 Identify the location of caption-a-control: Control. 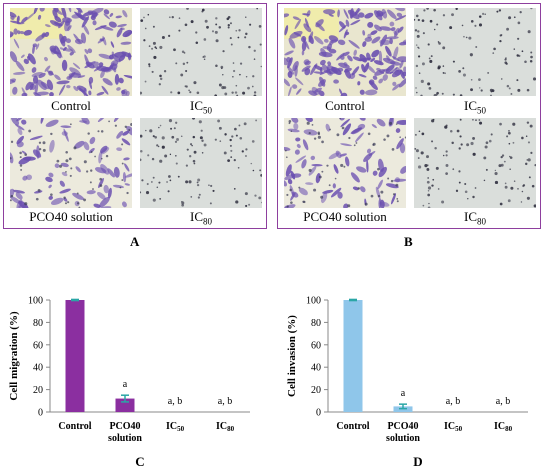
(71, 105).